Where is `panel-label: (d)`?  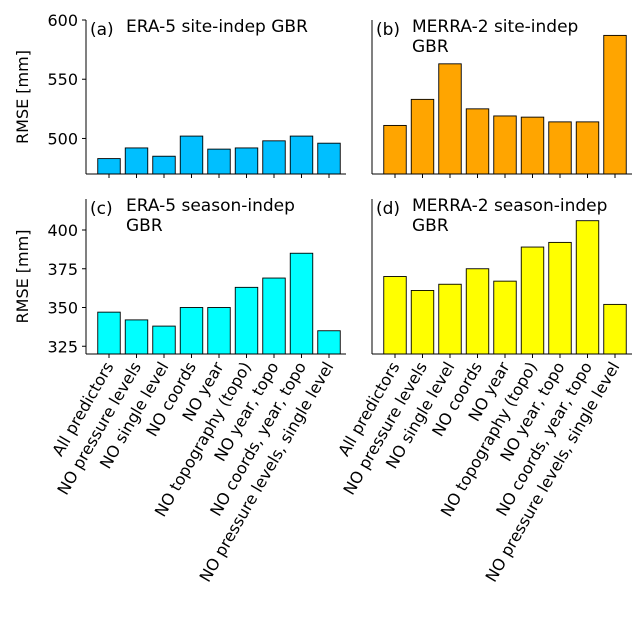
panel-label: (d) is located at coordinates (388, 209).